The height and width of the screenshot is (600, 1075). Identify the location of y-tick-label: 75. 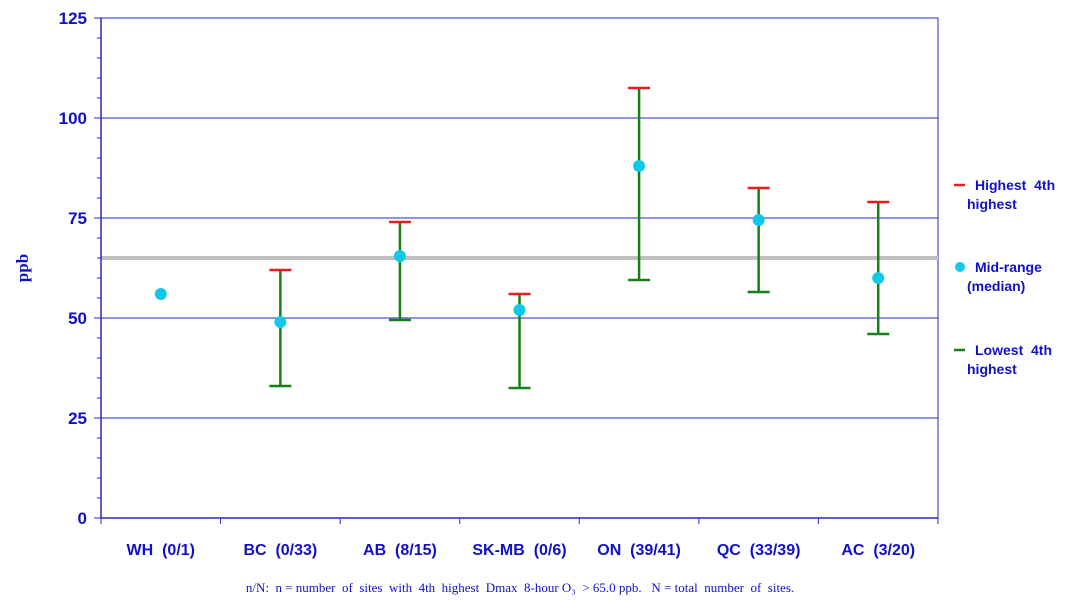
(77, 218).